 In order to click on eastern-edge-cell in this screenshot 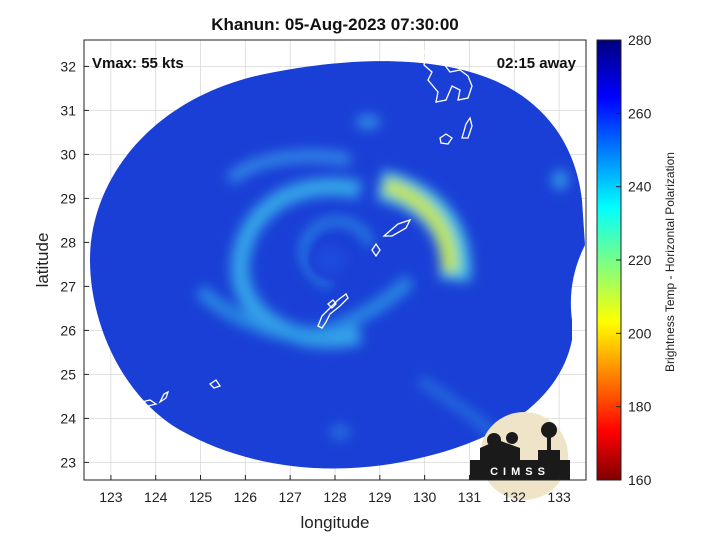, I will do `click(560, 180)`.